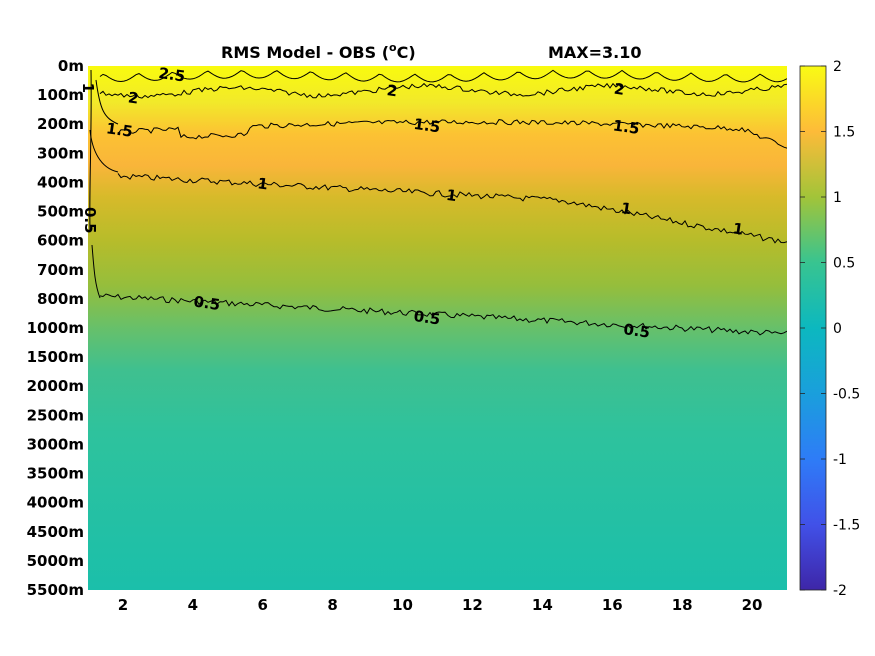 Image resolution: width=875 pixels, height=656 pixels. What do you see at coordinates (55, 590) in the screenshot?
I see `y-tick-label: 5500m` at bounding box center [55, 590].